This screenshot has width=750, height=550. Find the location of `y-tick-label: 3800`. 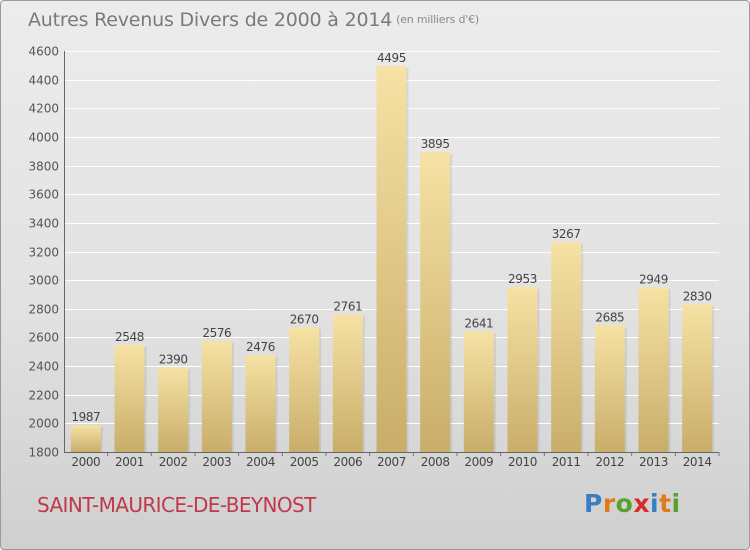

y-tick-label: 3800 is located at coordinates (43, 167).